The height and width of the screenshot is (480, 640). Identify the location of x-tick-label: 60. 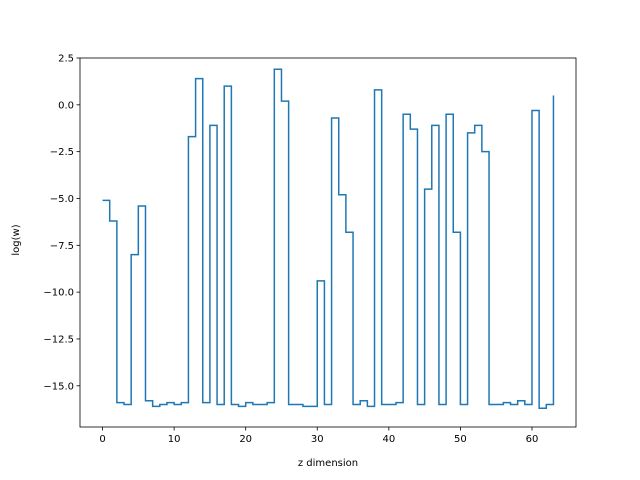
(532, 439).